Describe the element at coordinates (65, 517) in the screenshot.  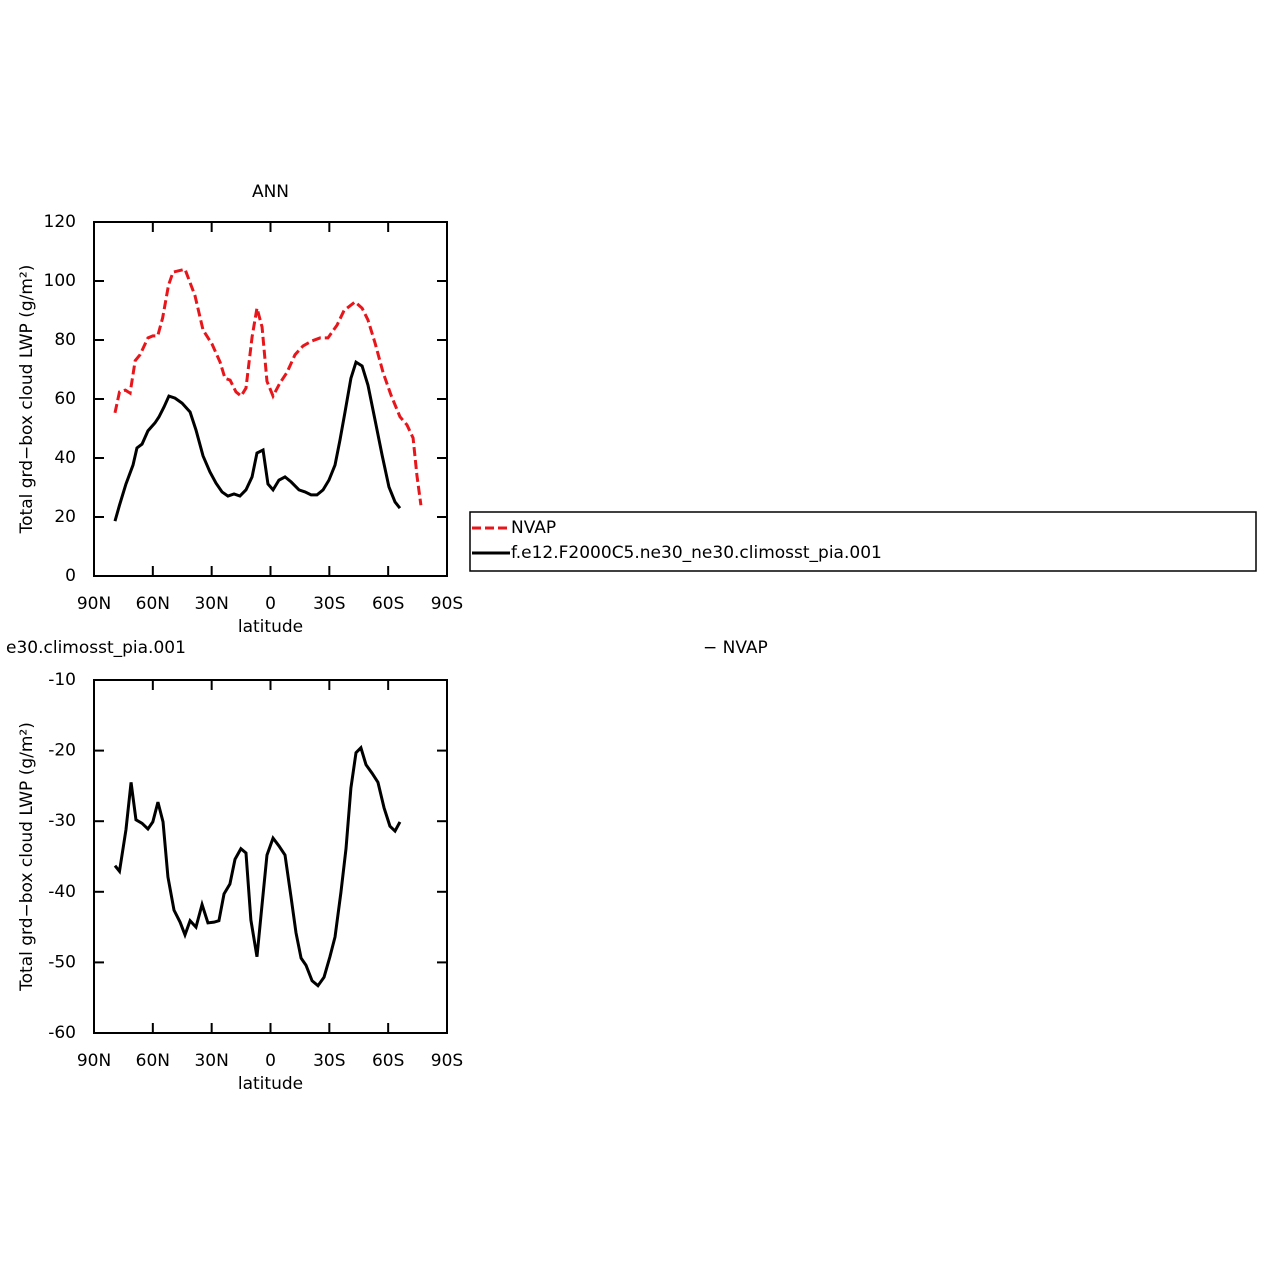
I see `y-tick-label: 20` at that location.